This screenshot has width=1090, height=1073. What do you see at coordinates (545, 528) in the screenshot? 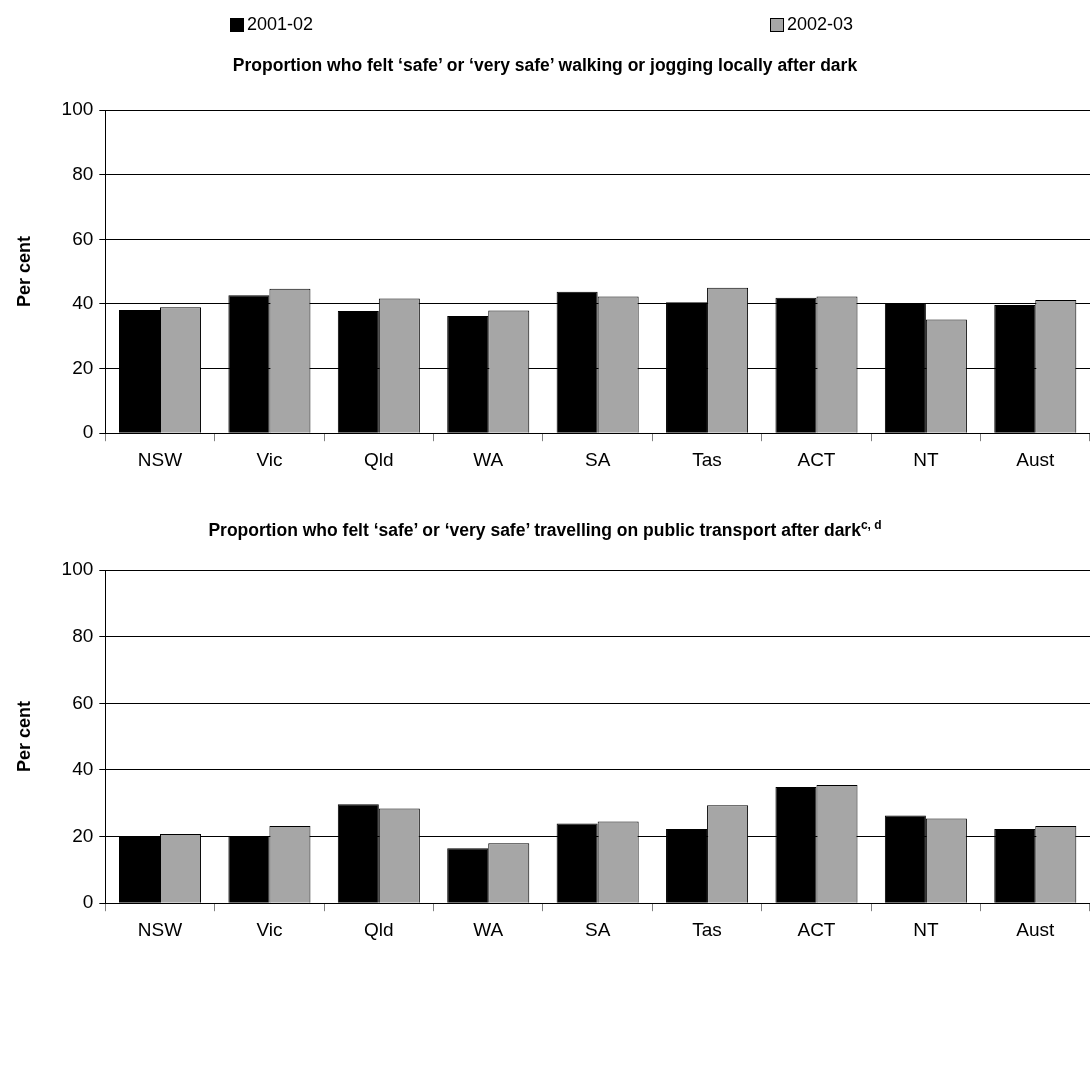
I see `chart-title: Proportion who felt ‘safe’ or ‘very safe’ travelling on public transport after dark$^{c, d}$` at bounding box center [545, 528].